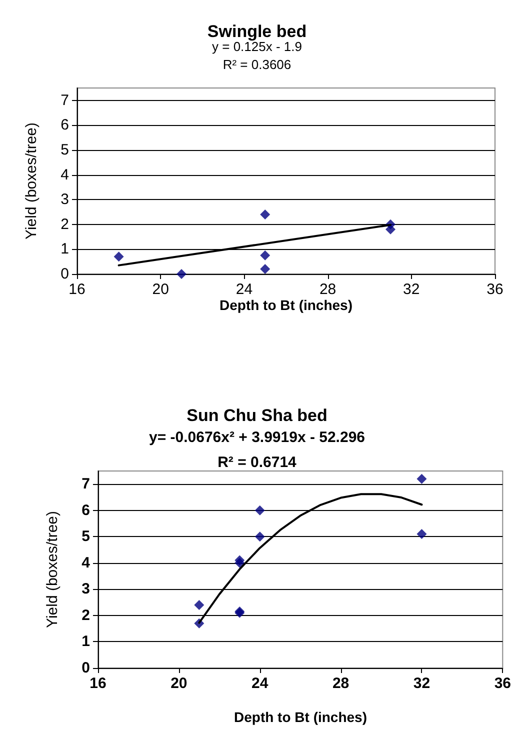 The width and height of the screenshot is (514, 732). Describe the element at coordinates (257, 31) in the screenshot. I see `chart-title: Swingle bed` at that location.